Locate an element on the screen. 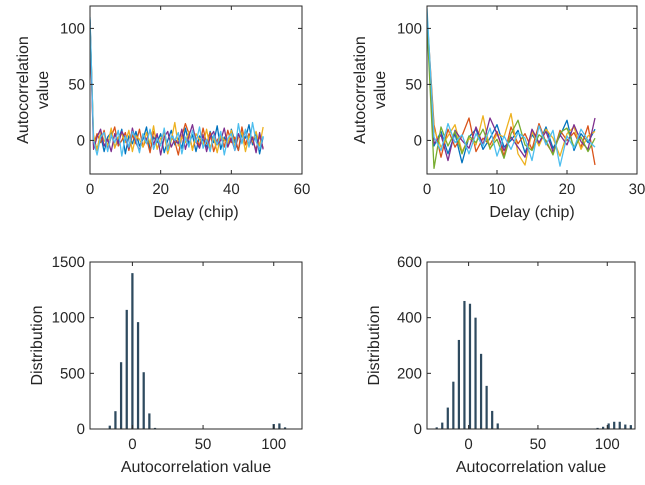  y-tick-label: 500 is located at coordinates (72, 373).